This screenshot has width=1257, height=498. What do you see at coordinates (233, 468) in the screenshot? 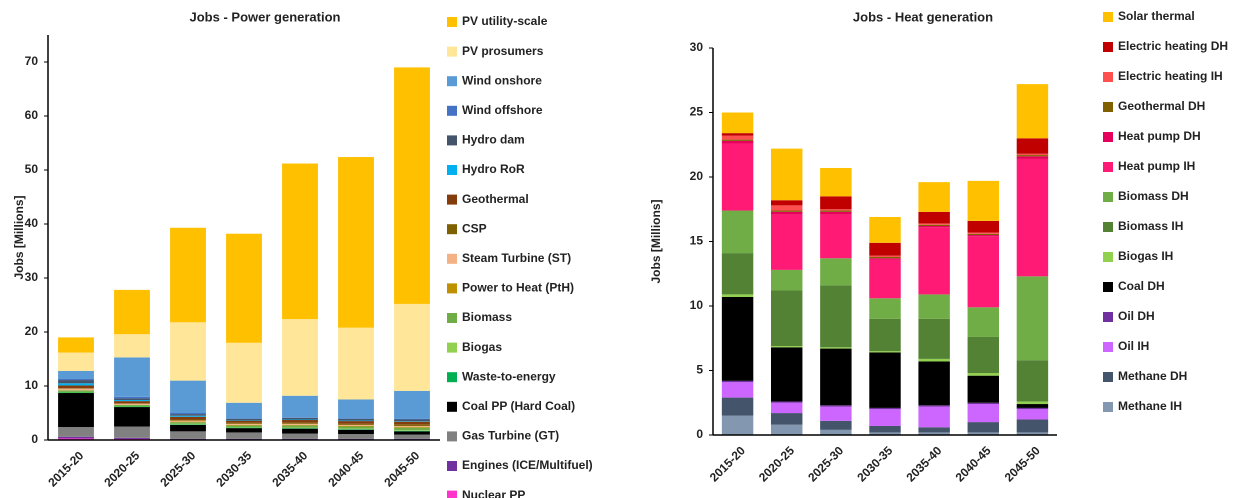
I see `x-tick-label: 2030-35` at bounding box center [233, 468].